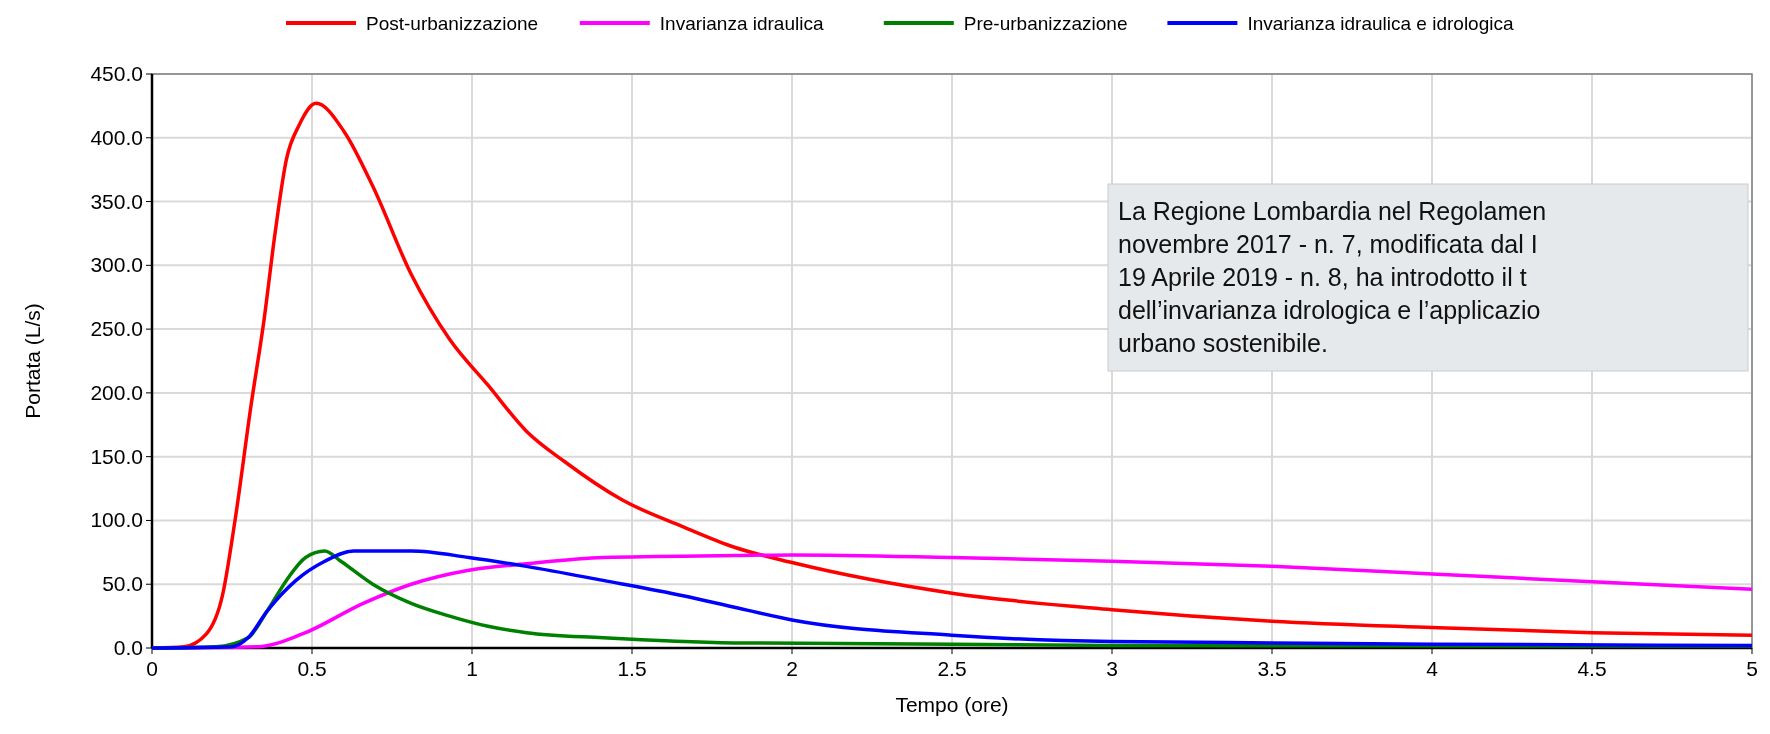 This screenshot has height=734, width=1770. What do you see at coordinates (116, 73) in the screenshot?
I see `y-tick-label: 450.0` at bounding box center [116, 73].